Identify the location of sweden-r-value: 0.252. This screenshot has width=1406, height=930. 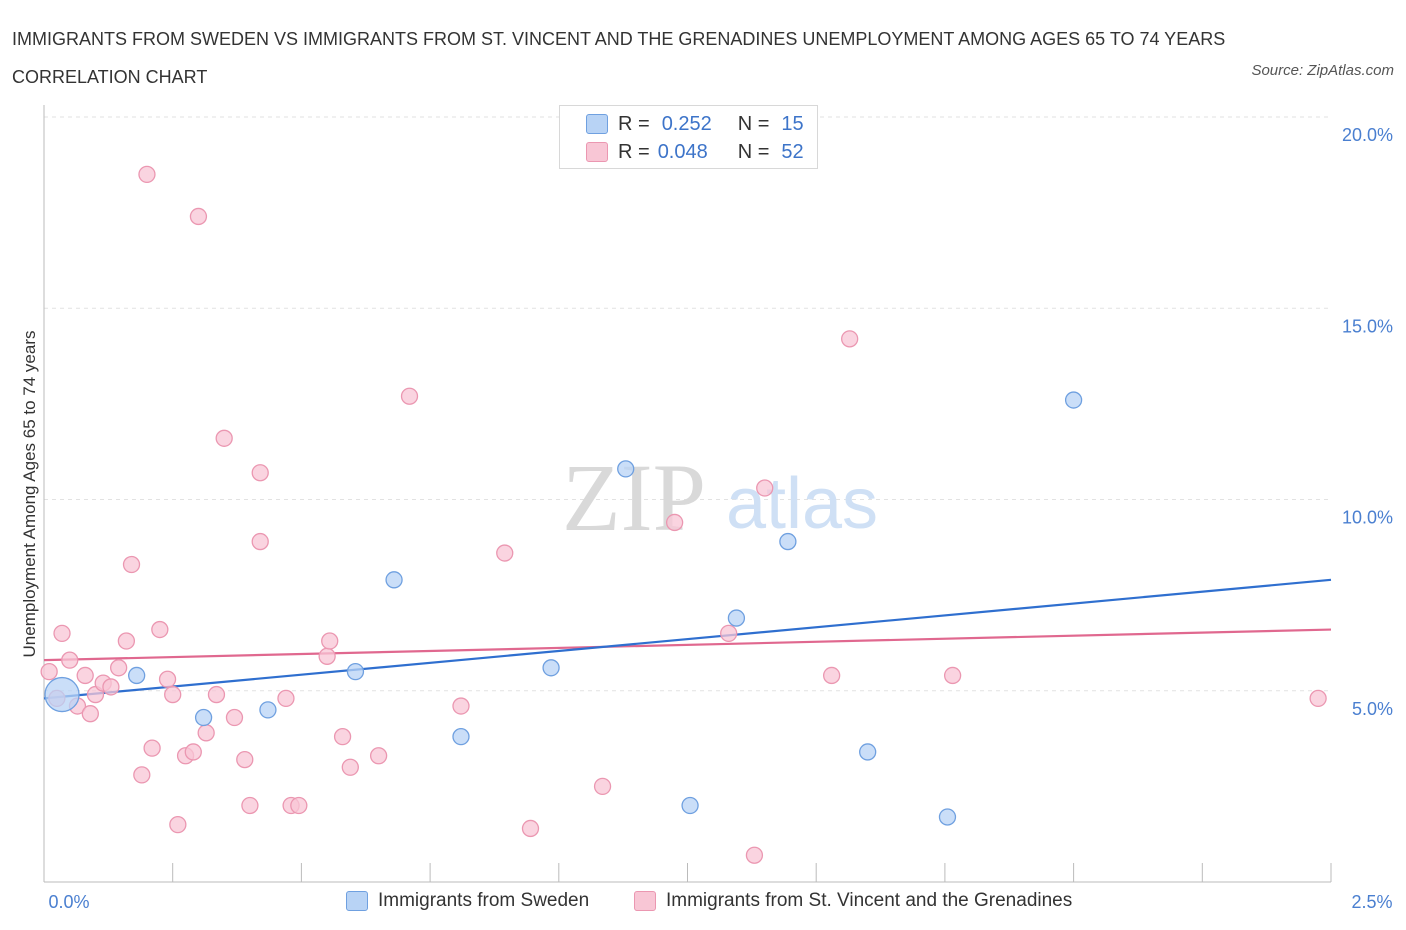
(686, 123).